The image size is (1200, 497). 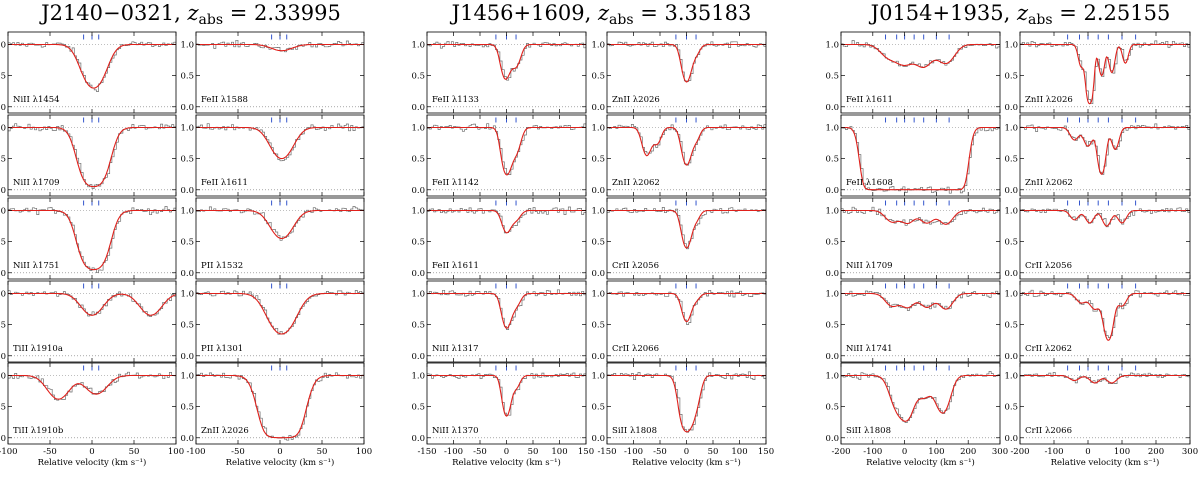 What do you see at coordinates (1049, 183) in the screenshot?
I see `panel-label: ZnII λ2062` at bounding box center [1049, 183].